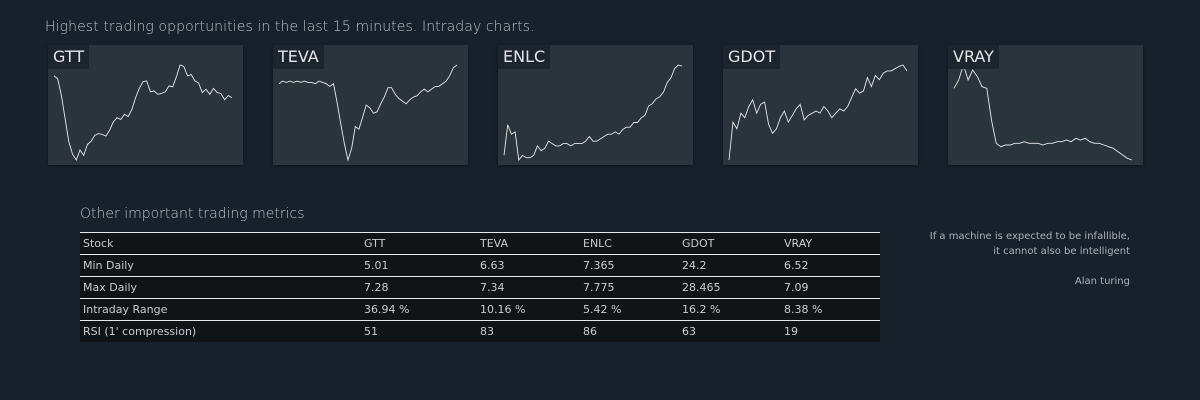 This screenshot has width=1200, height=400. What do you see at coordinates (192, 214) in the screenshot?
I see `metrics-title: Other important trading metrics` at bounding box center [192, 214].